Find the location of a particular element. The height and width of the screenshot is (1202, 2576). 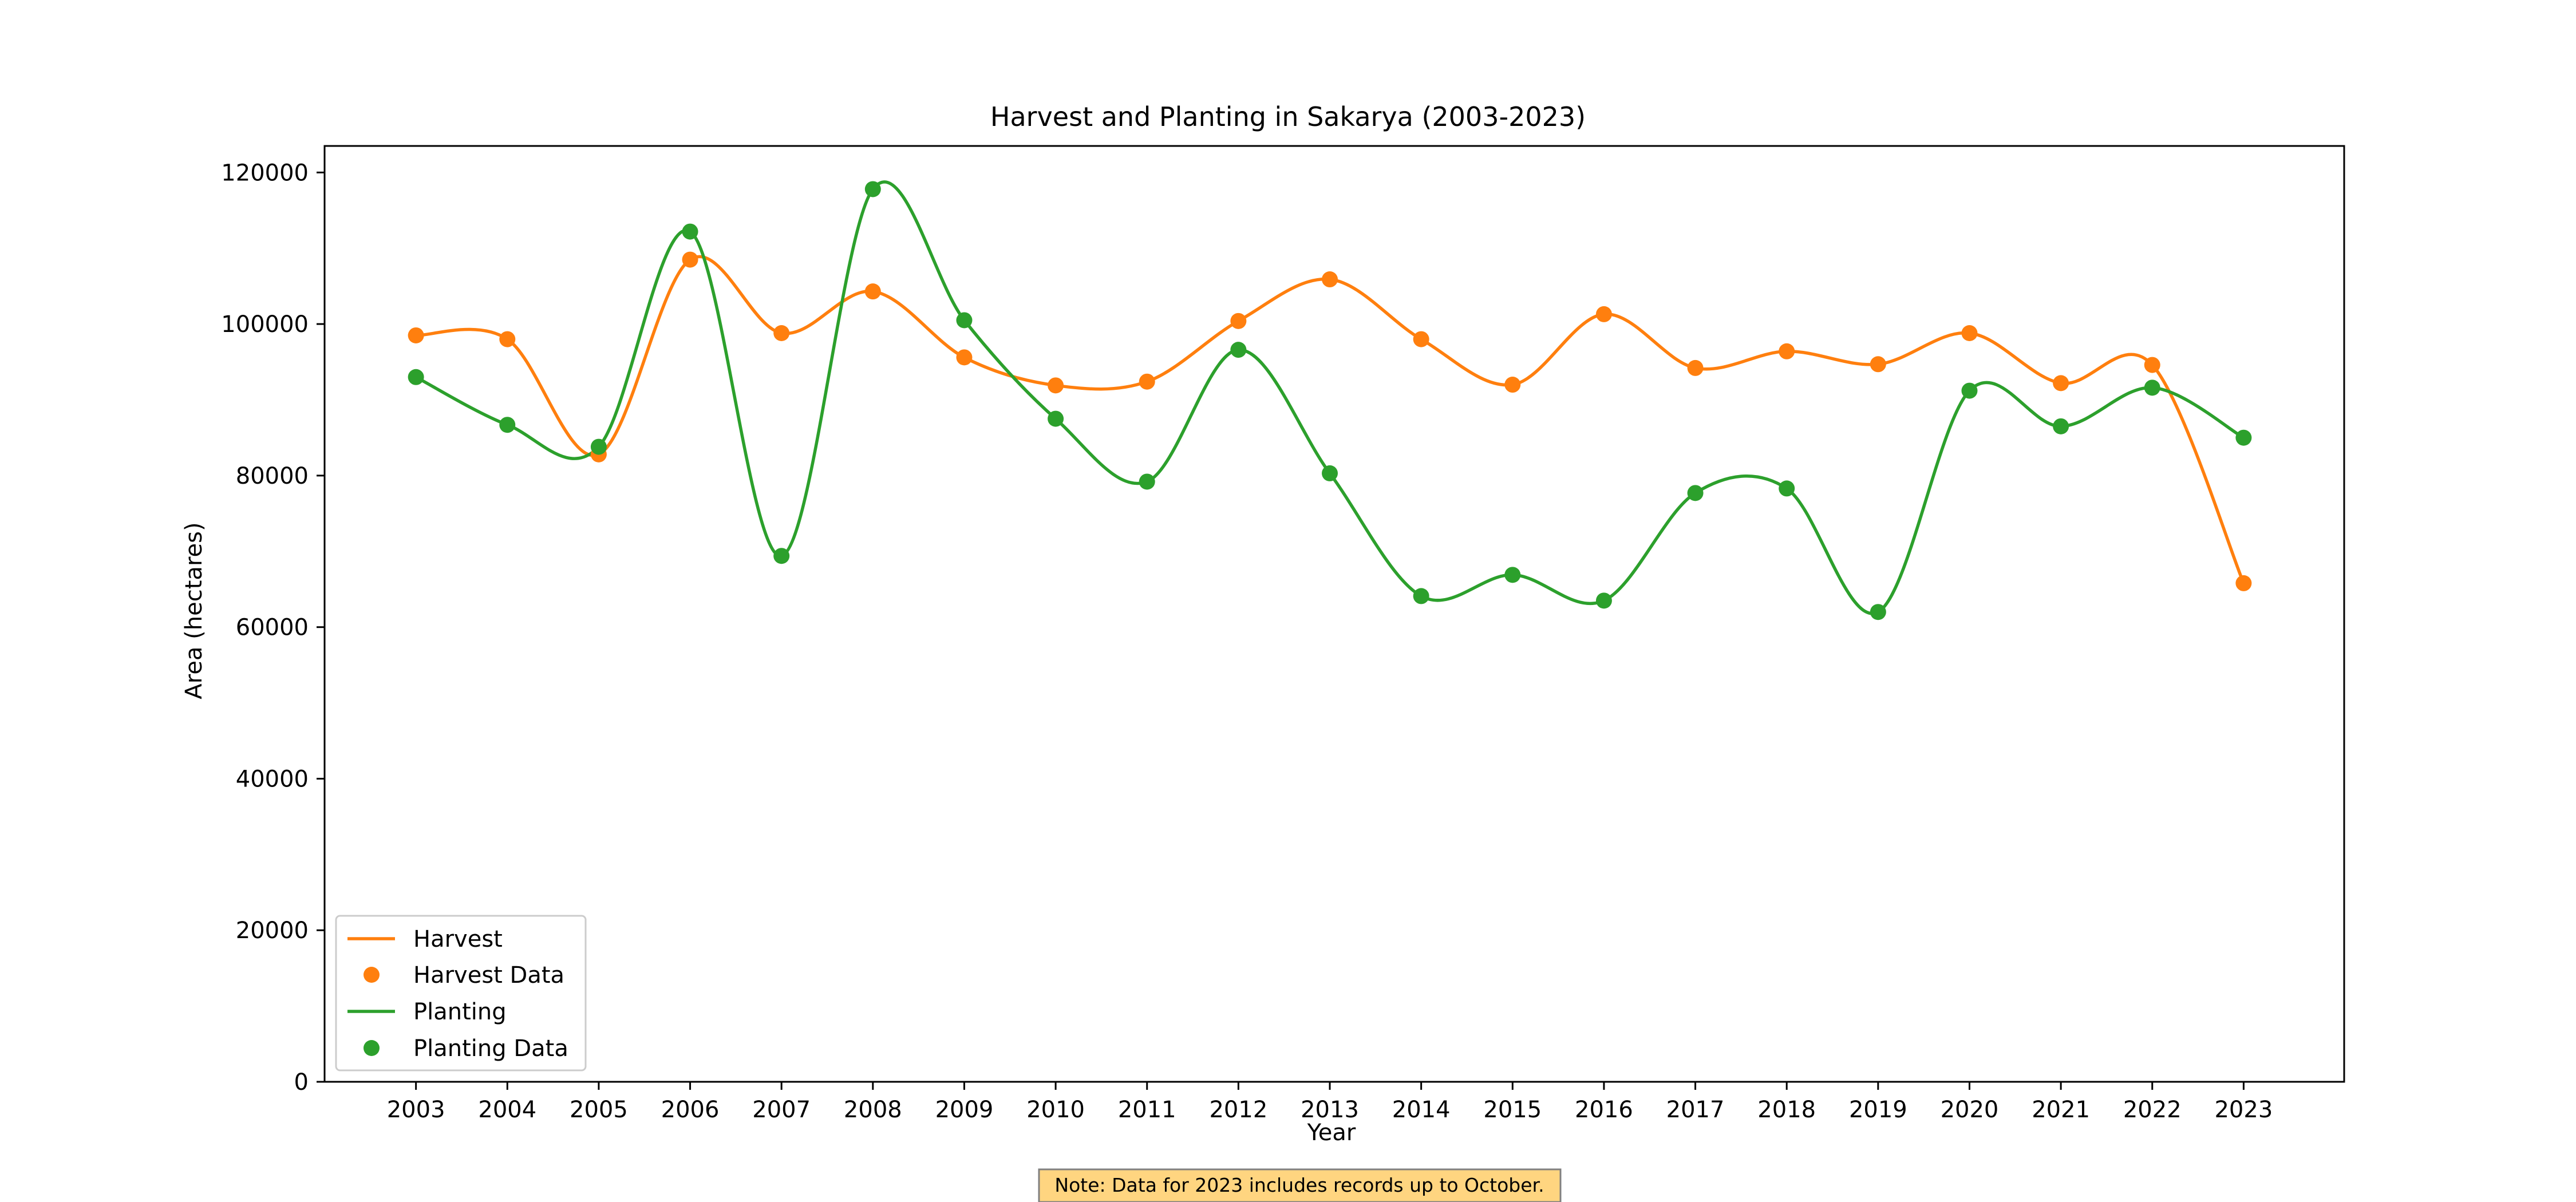

x-tick-label-2005: 2005 is located at coordinates (599, 1110).